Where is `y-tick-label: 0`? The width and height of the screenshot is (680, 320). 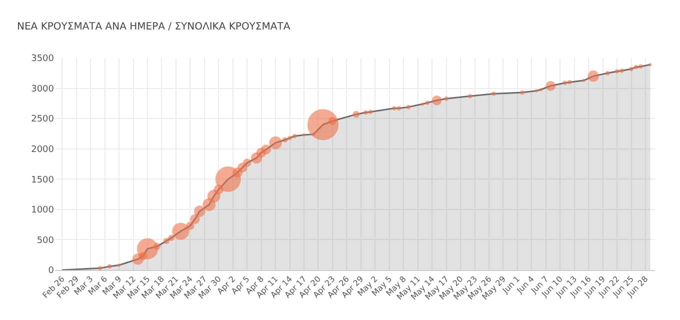
y-tick-label: 0 is located at coordinates (51, 271).